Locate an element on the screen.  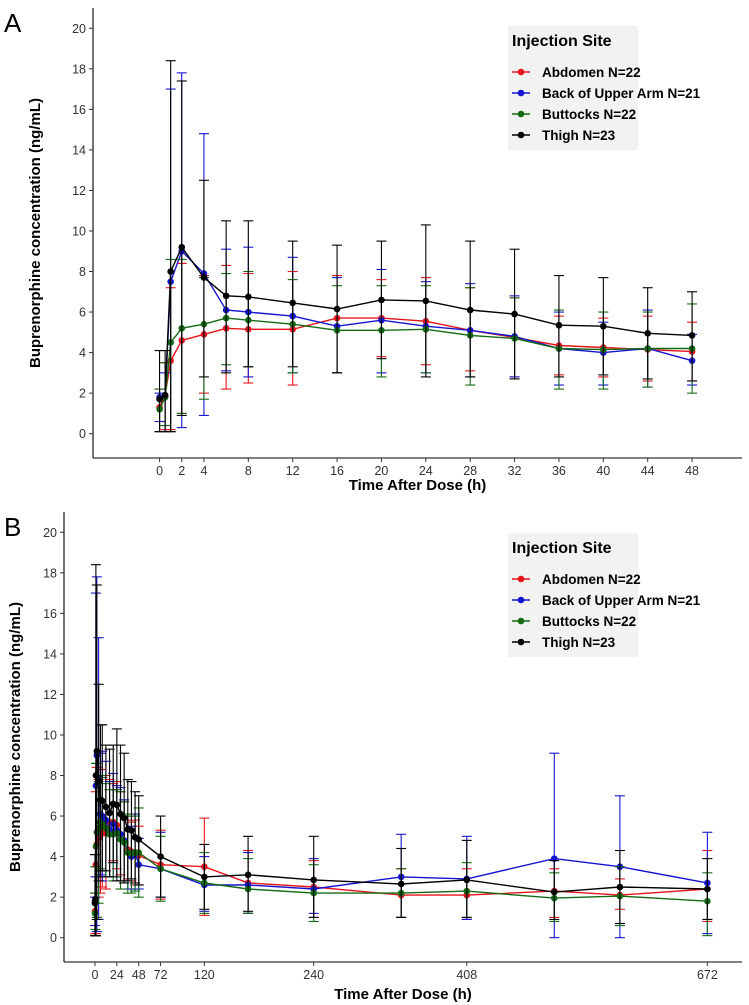
y-tick-label: 10 is located at coordinates (50, 735).